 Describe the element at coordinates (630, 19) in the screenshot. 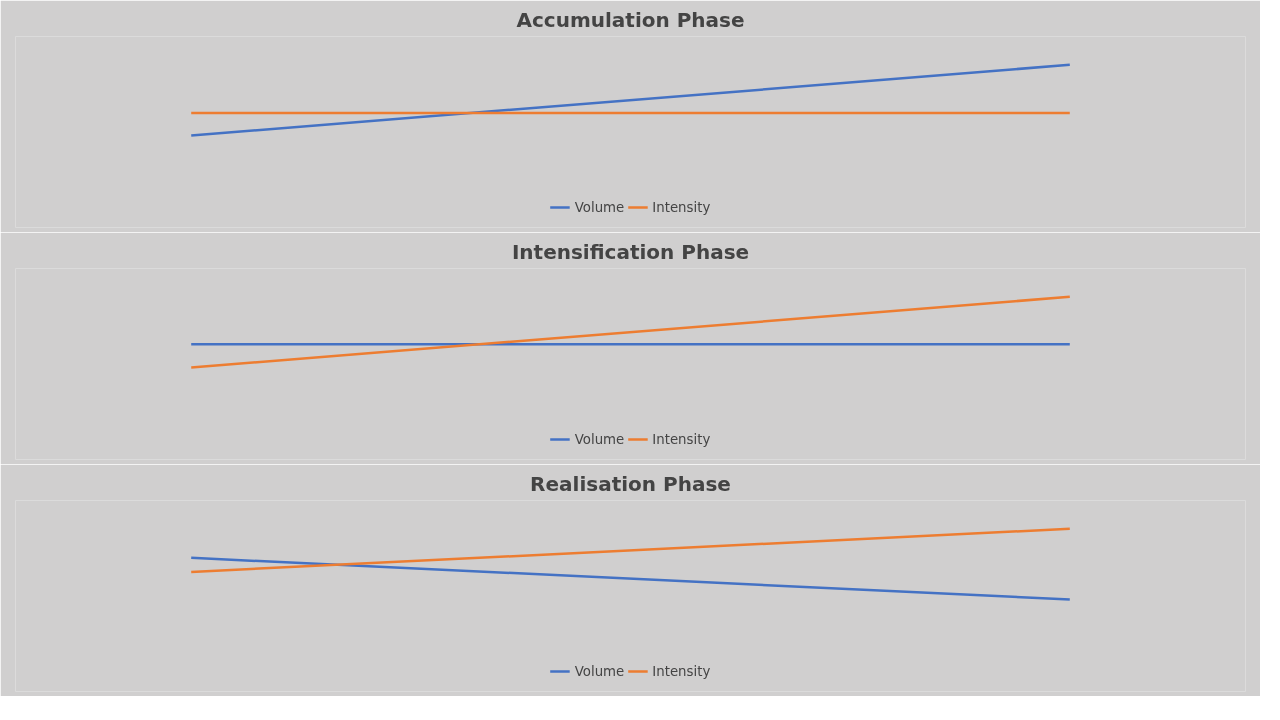

I see `chart-title: Accumulation Phase` at that location.